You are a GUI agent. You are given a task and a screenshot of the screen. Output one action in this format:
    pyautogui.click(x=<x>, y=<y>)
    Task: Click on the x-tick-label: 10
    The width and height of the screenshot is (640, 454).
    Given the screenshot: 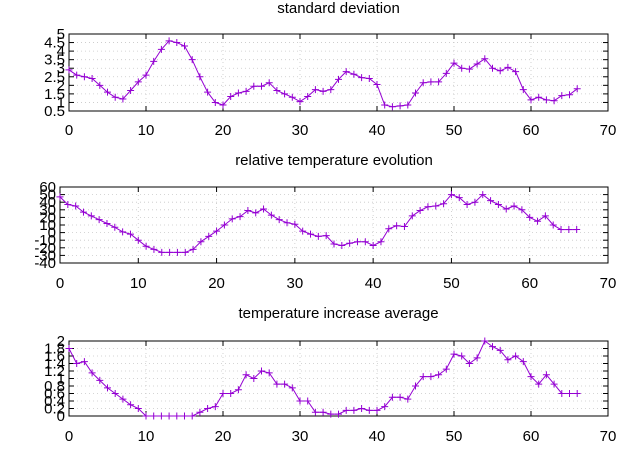 What is the action you would take?
    pyautogui.click(x=138, y=283)
    